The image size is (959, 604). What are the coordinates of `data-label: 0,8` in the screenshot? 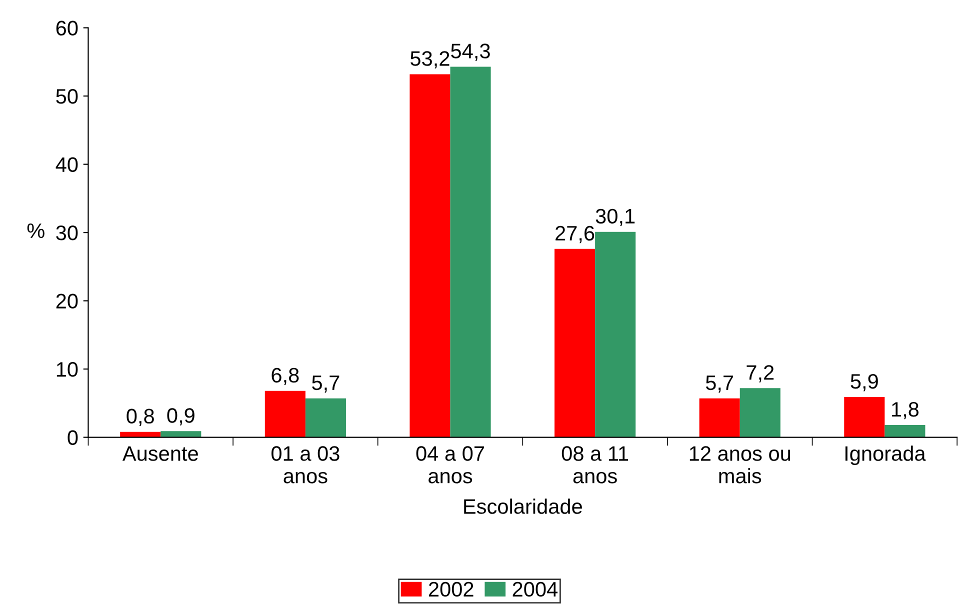 It's located at (140, 417).